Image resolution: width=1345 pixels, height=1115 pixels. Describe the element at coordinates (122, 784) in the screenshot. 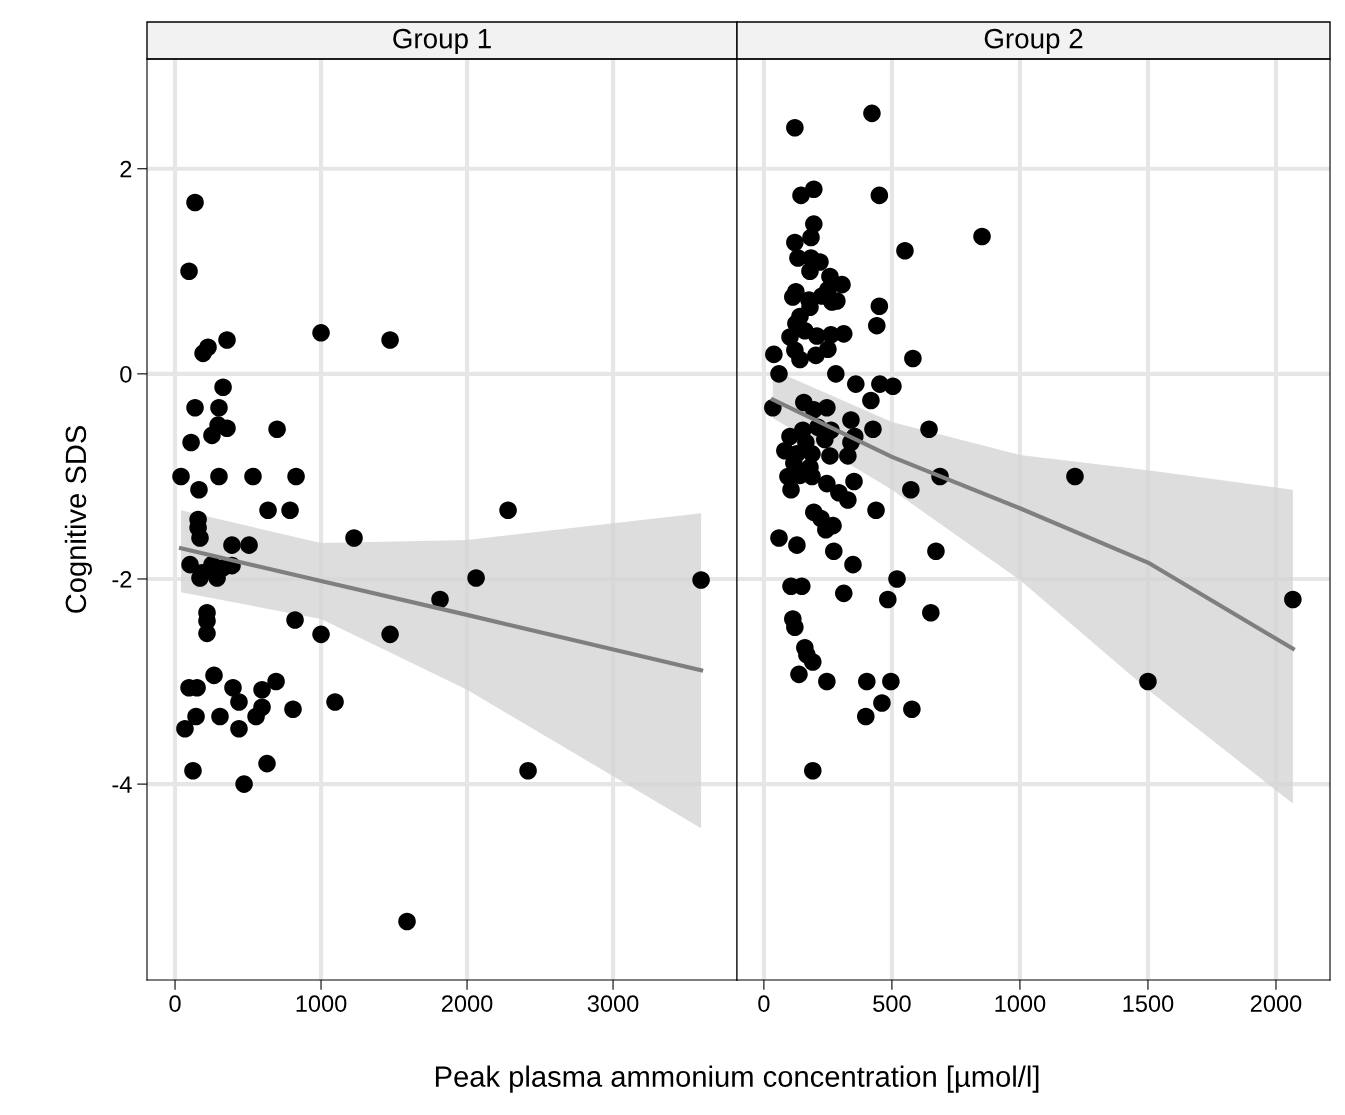

I see `y-tick-label: -4` at that location.